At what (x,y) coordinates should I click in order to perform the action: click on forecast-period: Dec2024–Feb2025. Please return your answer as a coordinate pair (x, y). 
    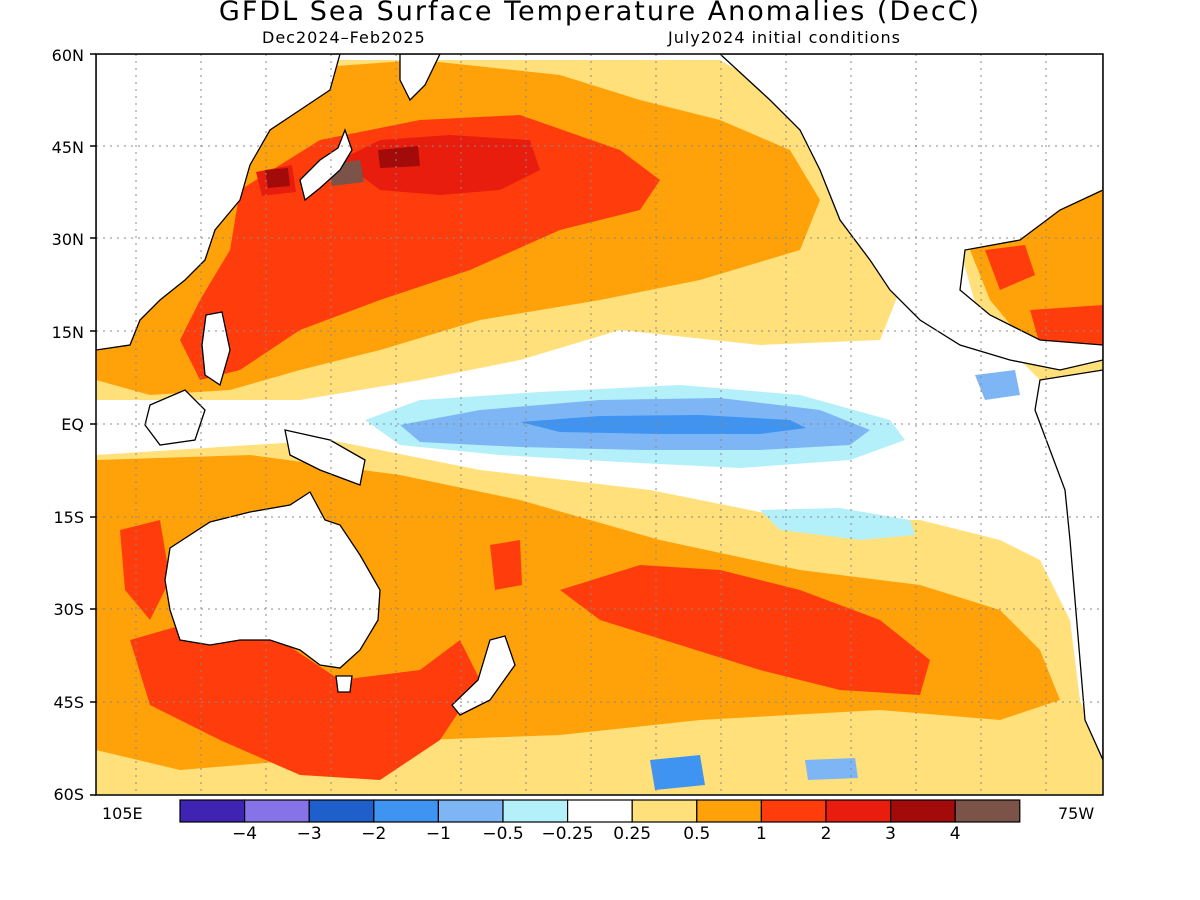
    Looking at the image, I should click on (344, 37).